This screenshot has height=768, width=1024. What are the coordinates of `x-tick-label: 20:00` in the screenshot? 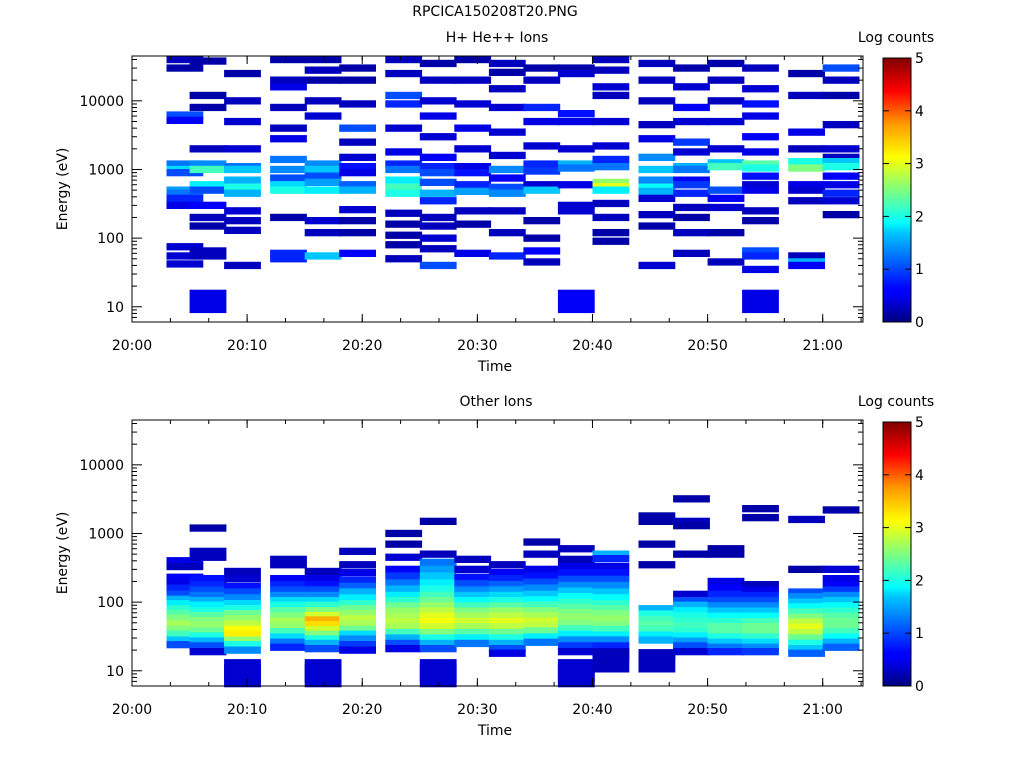 It's located at (132, 346).